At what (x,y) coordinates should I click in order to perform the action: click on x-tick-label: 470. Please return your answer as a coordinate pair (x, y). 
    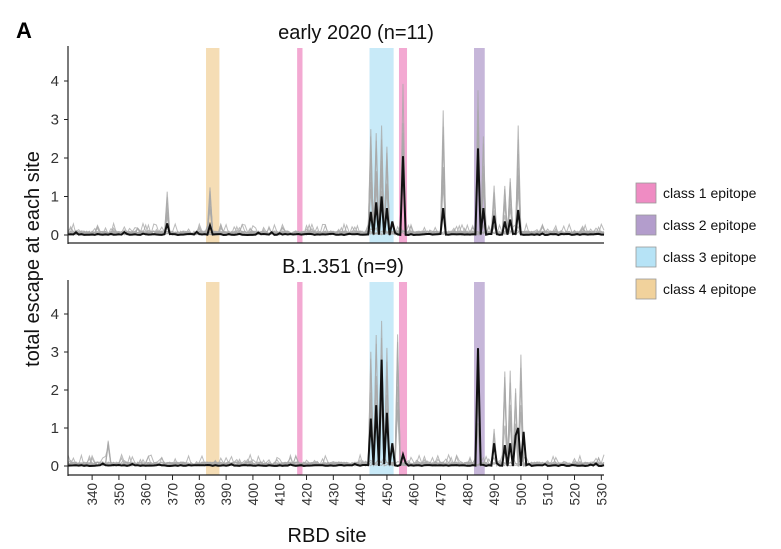
    Looking at the image, I should click on (441, 494).